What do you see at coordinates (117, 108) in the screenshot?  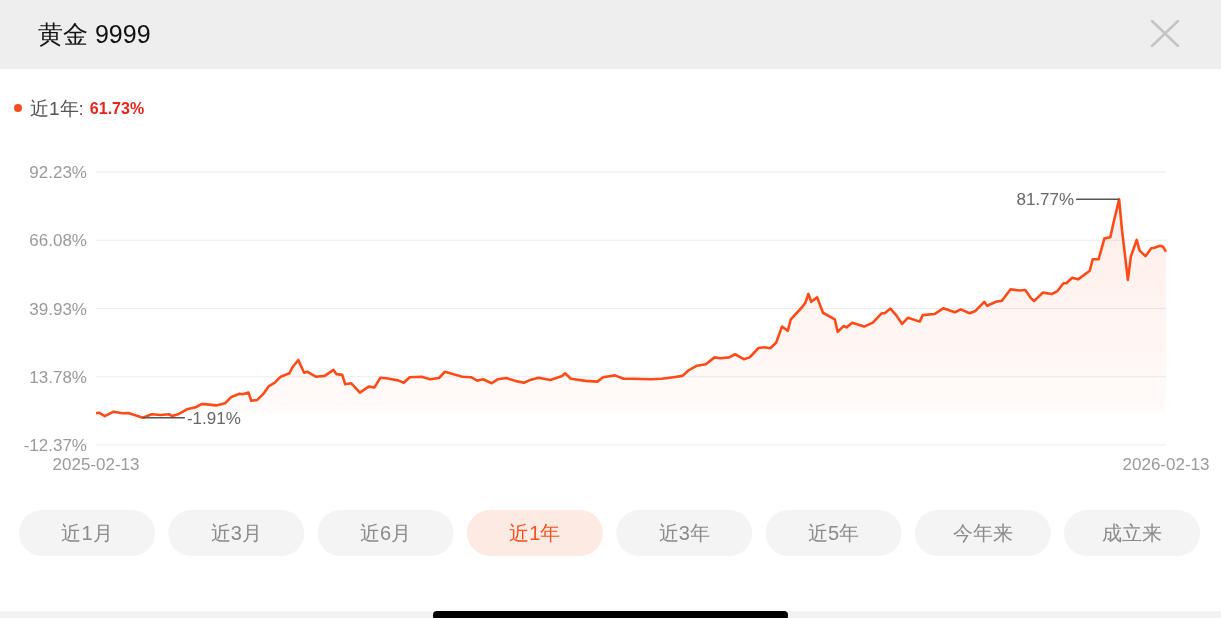 I see `legend-value: 61.73%` at bounding box center [117, 108].